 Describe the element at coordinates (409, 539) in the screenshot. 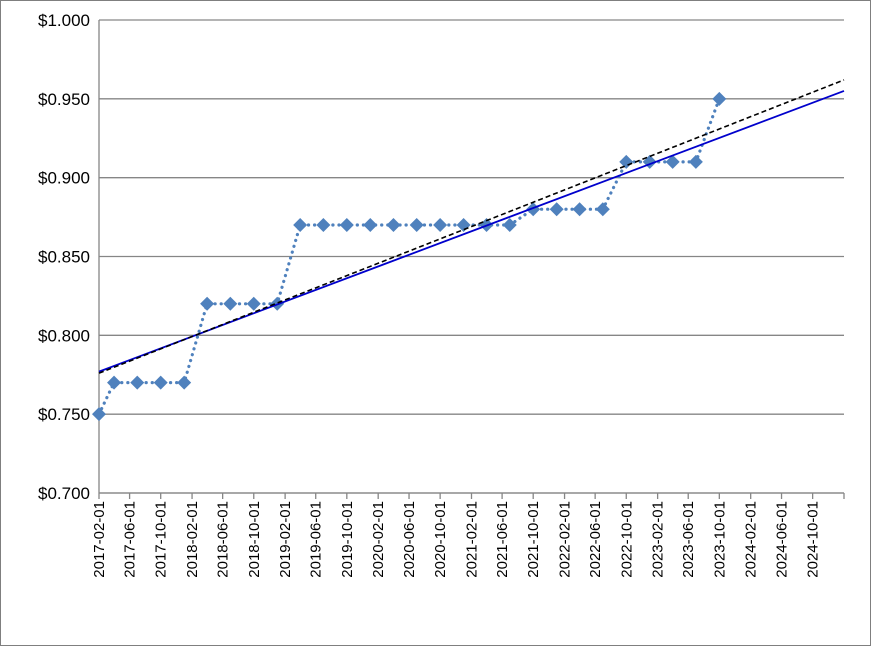

I see `x-tick-label: 2020-06-01` at that location.